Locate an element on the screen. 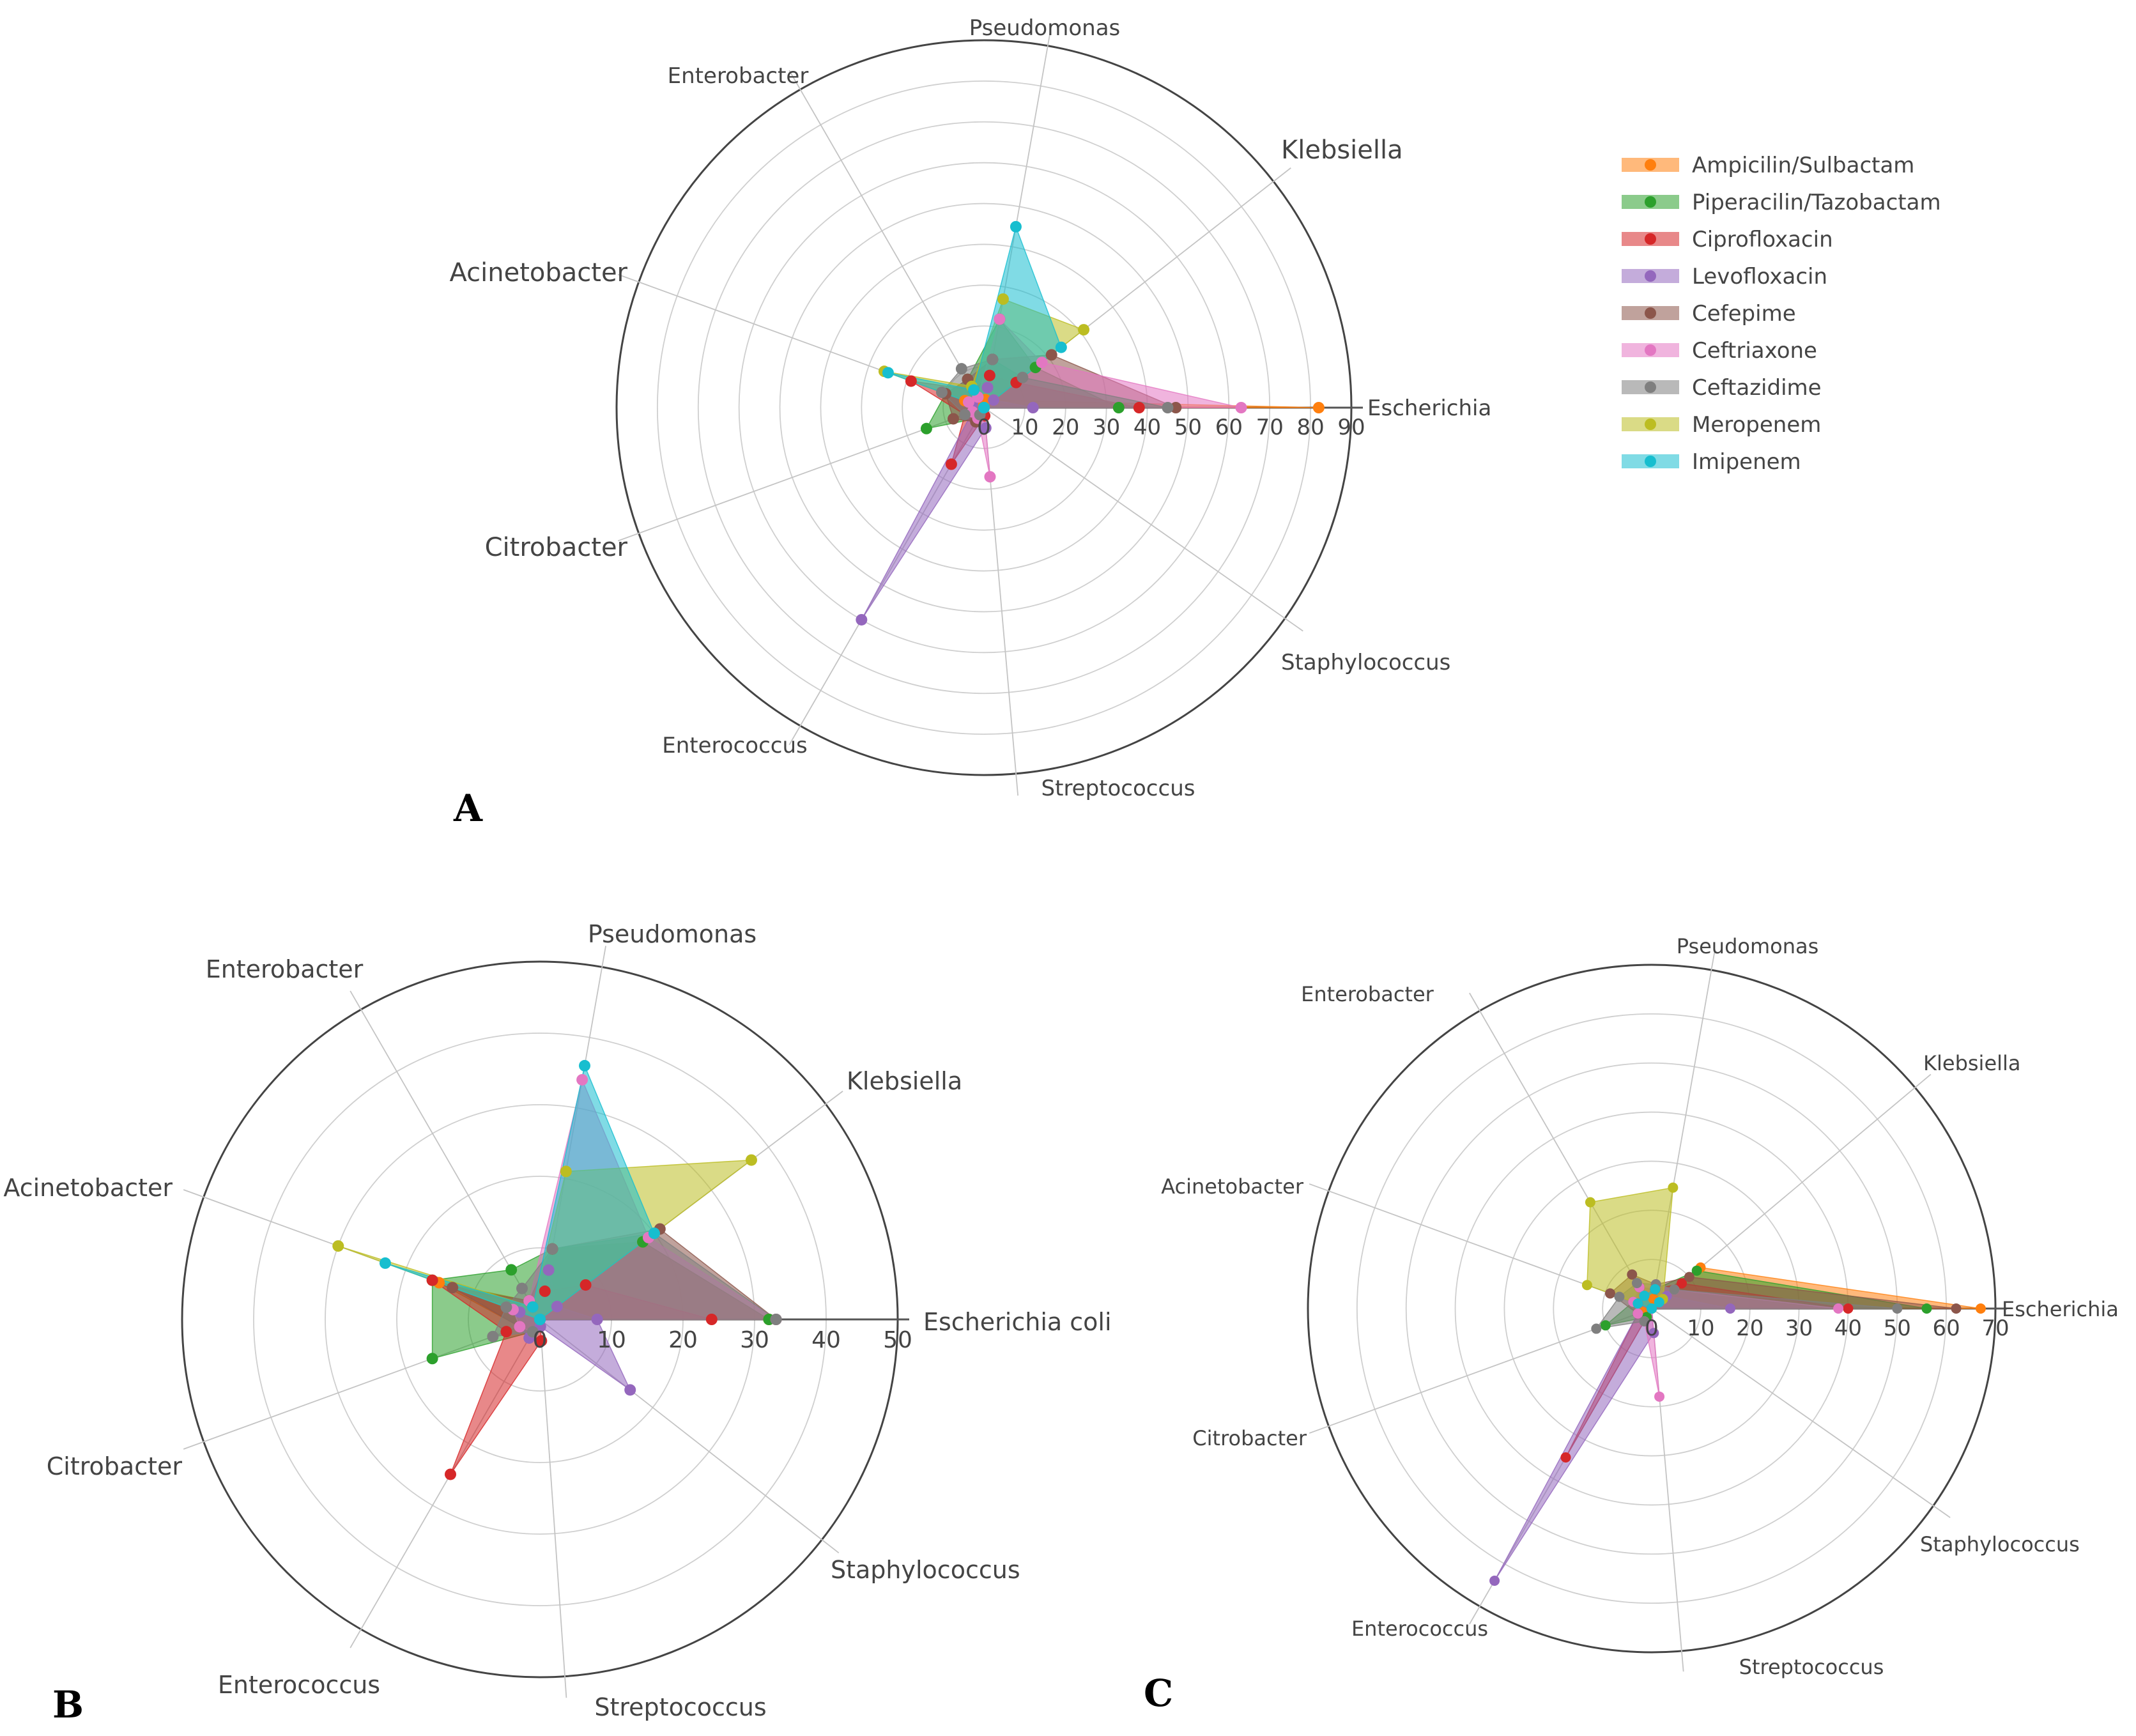  data-point-ampicilin-sulbactam-escherichia is located at coordinates (1980, 1308).